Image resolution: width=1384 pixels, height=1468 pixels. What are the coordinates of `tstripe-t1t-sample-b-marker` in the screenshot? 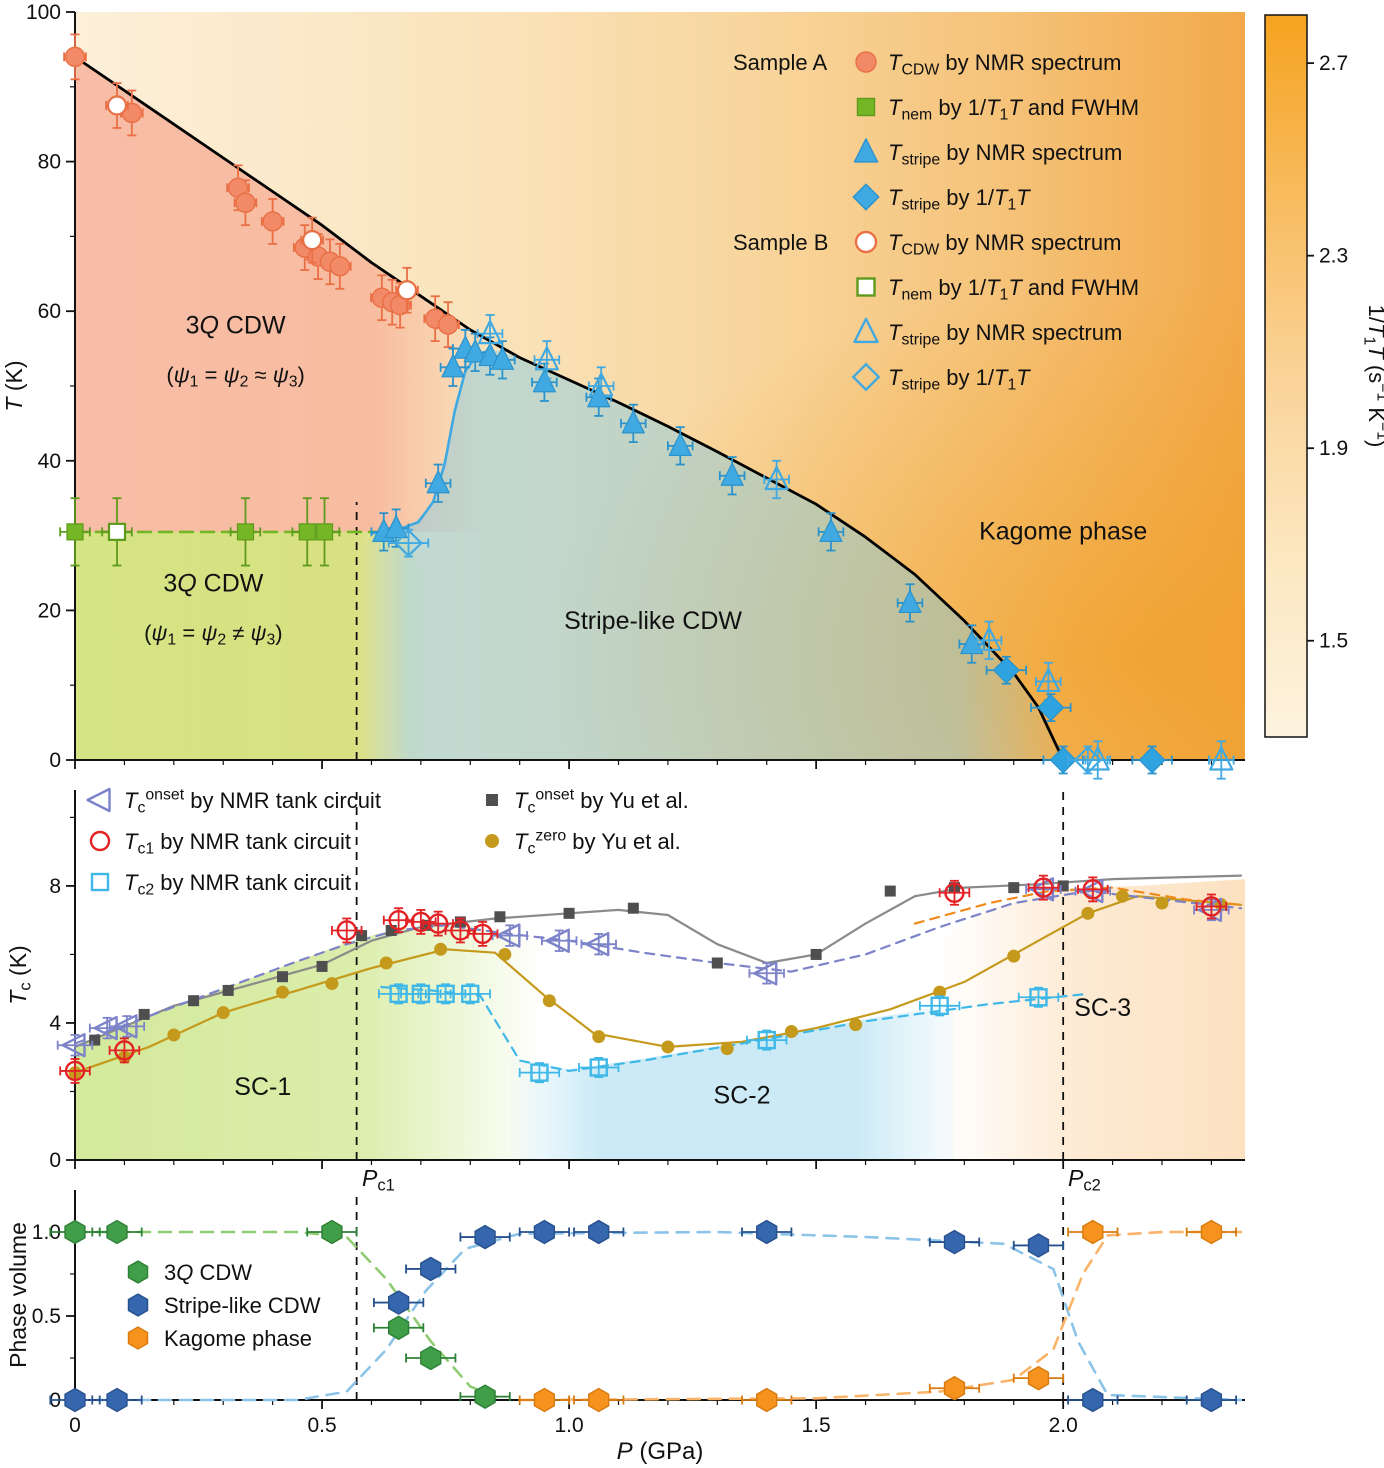 It's located at (1088, 760).